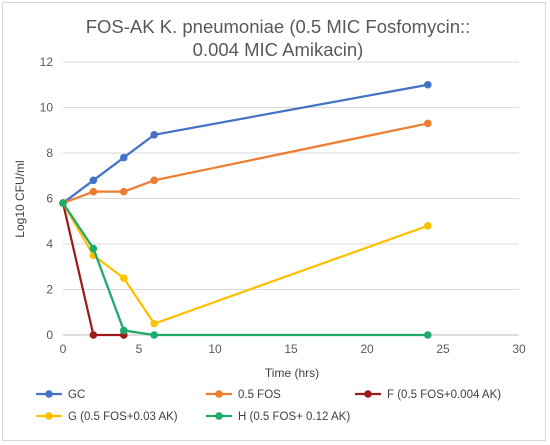 The height and width of the screenshot is (445, 550). What do you see at coordinates (76, 395) in the screenshot?
I see `legend-label: GC` at bounding box center [76, 395].